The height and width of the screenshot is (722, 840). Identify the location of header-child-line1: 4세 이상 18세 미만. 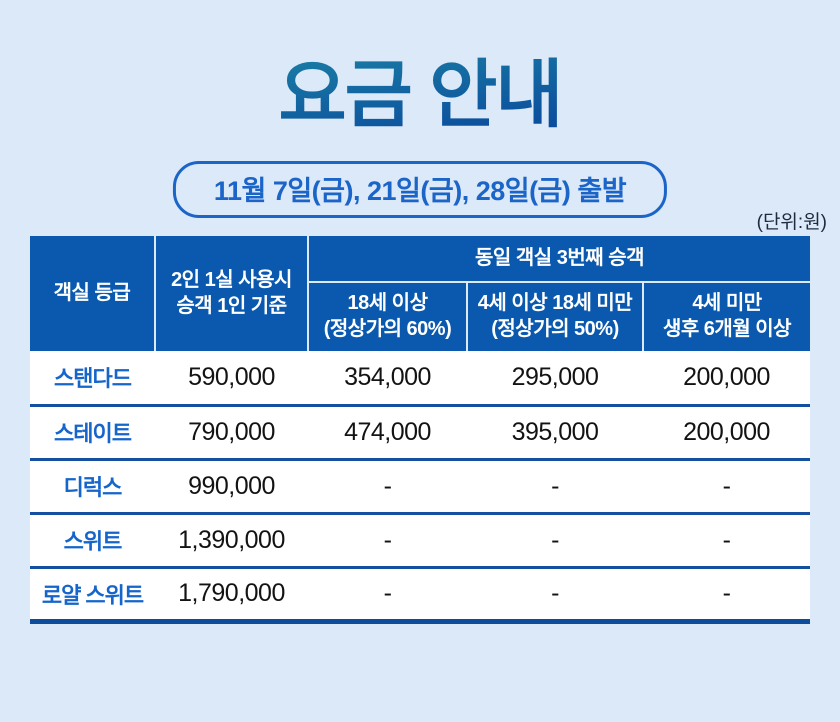
(555, 303).